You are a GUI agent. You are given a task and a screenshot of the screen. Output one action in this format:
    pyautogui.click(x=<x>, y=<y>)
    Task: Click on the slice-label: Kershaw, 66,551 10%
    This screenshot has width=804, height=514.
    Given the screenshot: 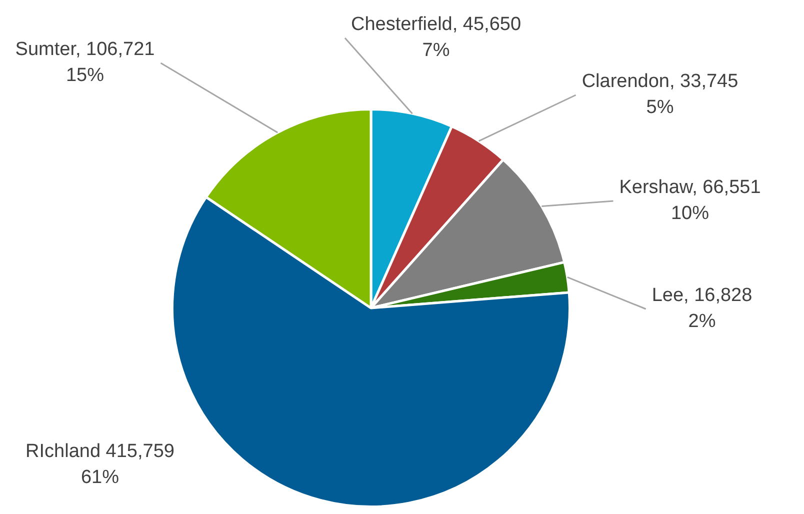 What is the action you would take?
    pyautogui.click(x=690, y=200)
    